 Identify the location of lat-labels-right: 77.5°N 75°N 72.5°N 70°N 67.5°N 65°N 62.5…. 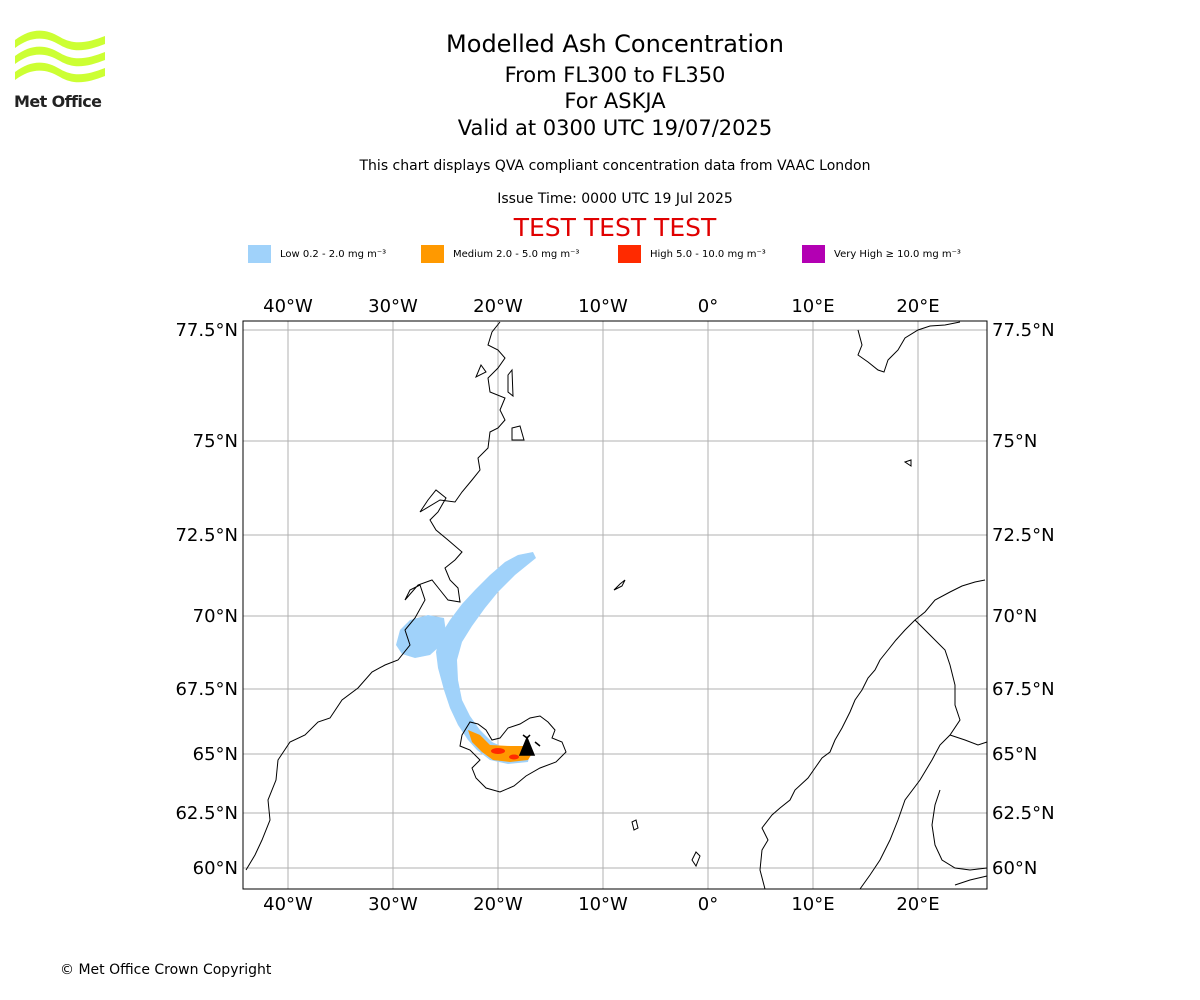
(1023, 599).